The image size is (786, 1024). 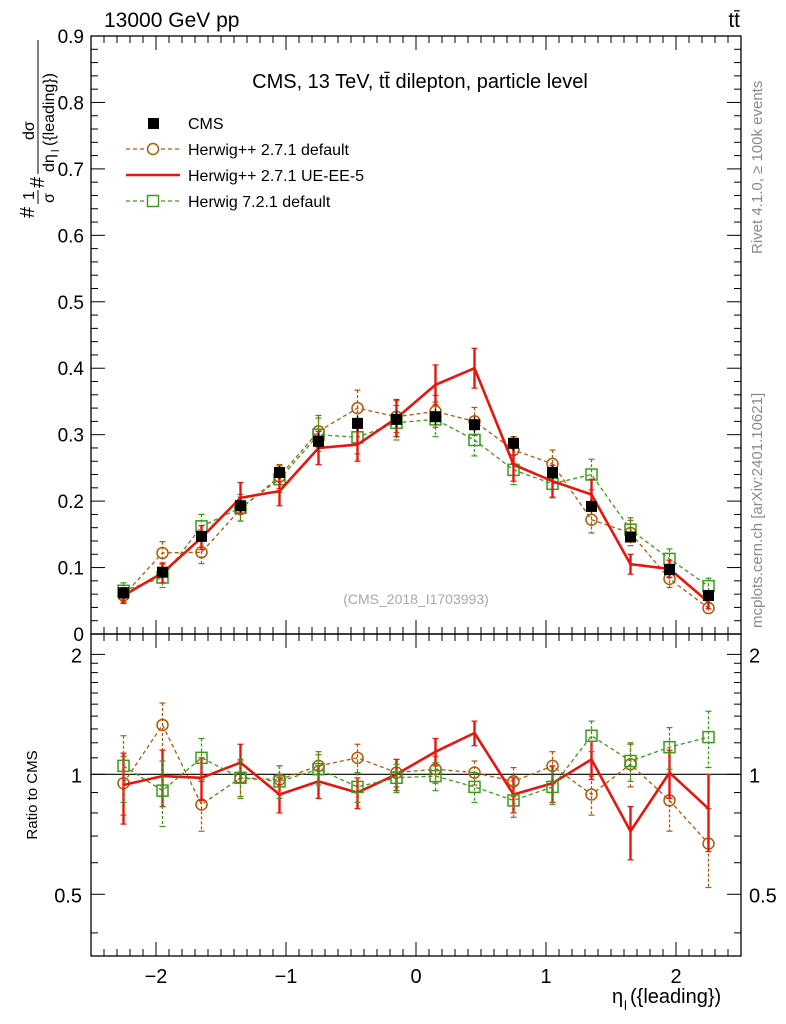 I want to click on legend-label-cms: CMS, so click(x=206, y=124).